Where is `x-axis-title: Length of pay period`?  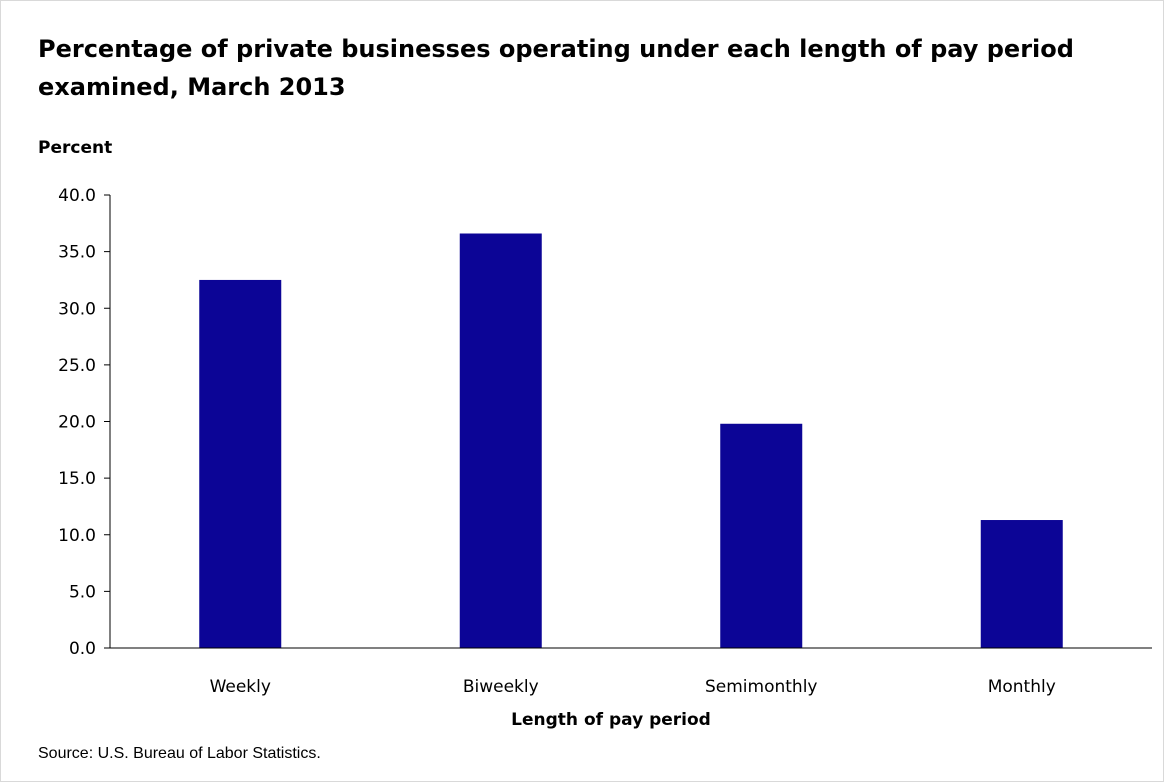
x-axis-title: Length of pay period is located at coordinates (611, 720).